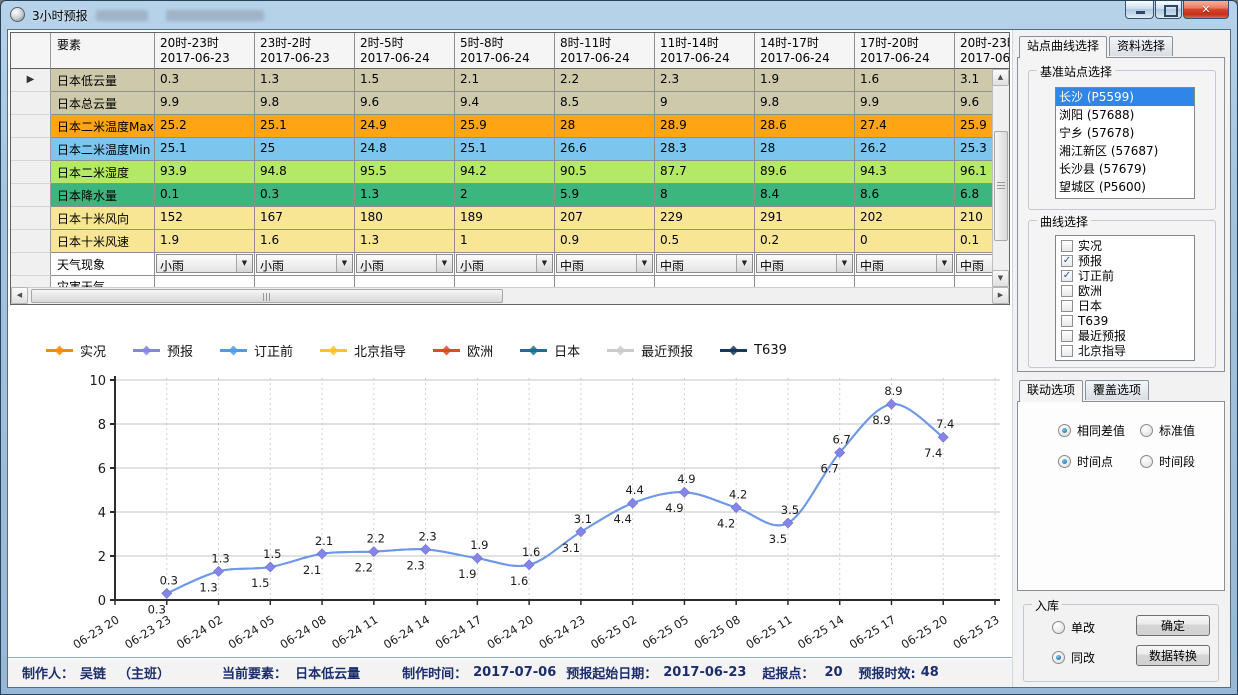 The width and height of the screenshot is (1238, 695). I want to click on table-cell: 94.3, so click(905, 172).